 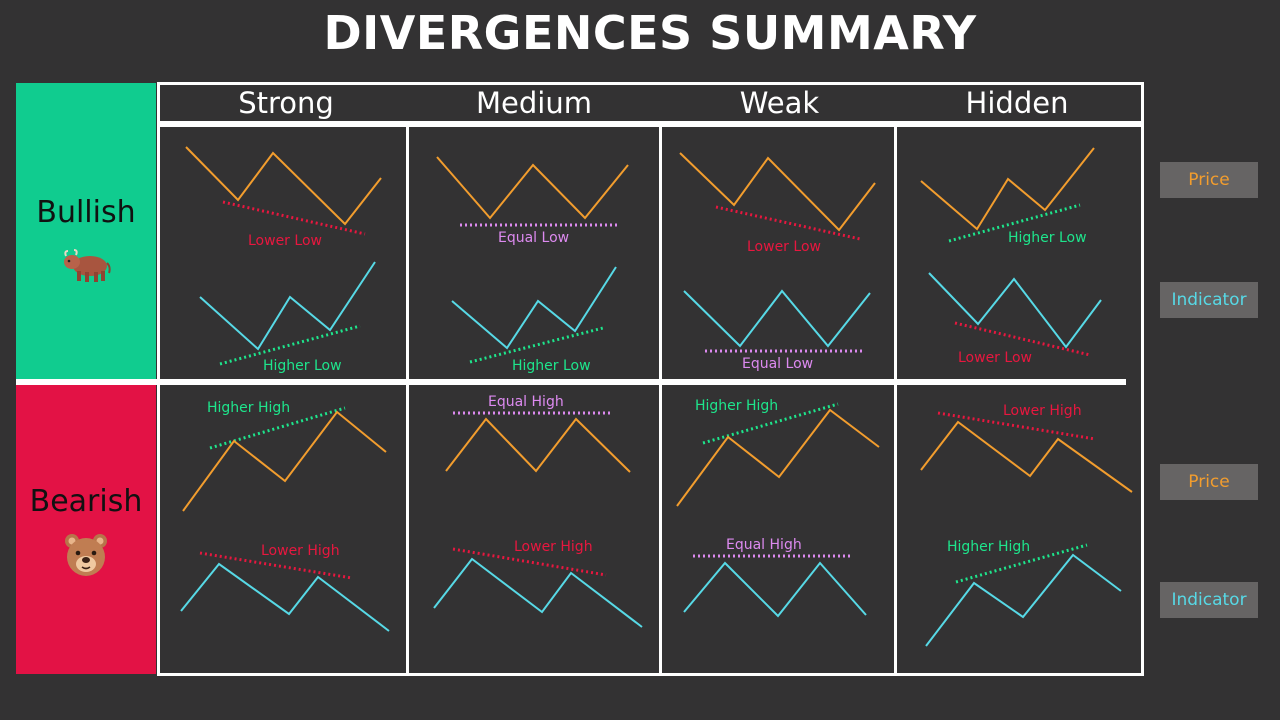 What do you see at coordinates (1047, 238) in the screenshot?
I see `price-note: Higher Low` at bounding box center [1047, 238].